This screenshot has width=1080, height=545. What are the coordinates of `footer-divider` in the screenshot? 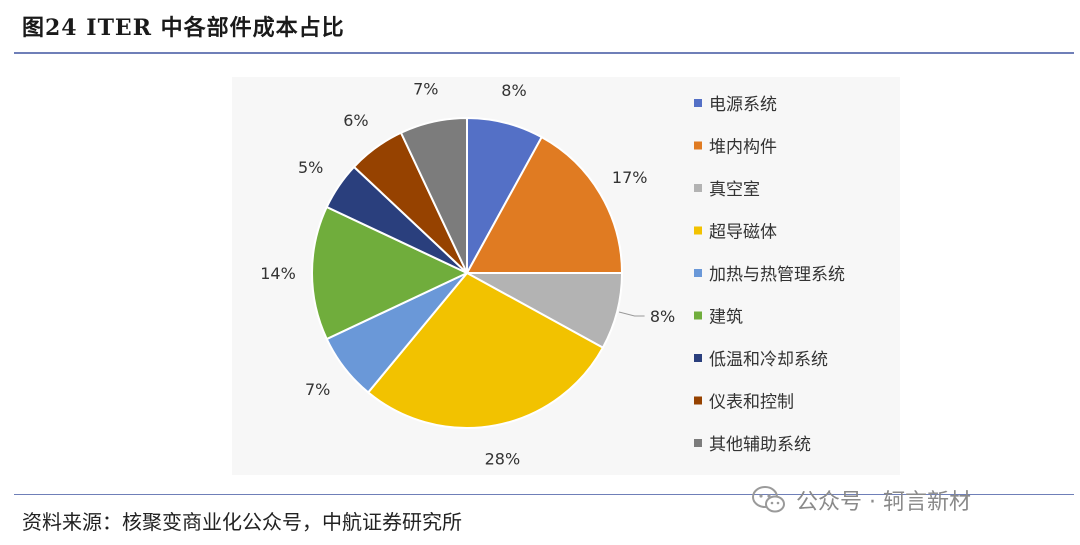 It's located at (544, 494).